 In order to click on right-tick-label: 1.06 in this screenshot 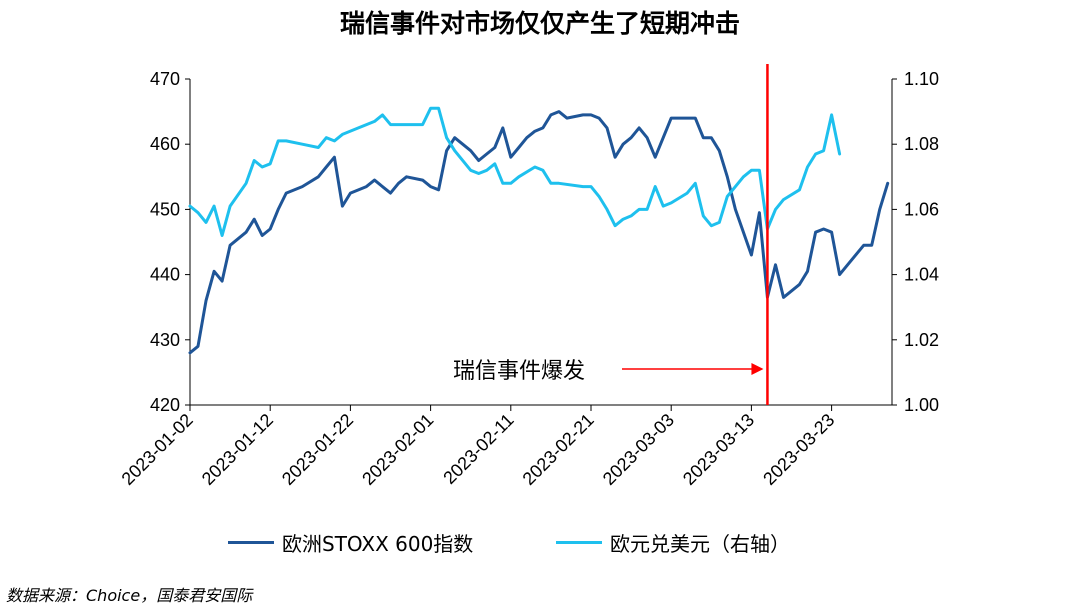, I will do `click(921, 209)`.